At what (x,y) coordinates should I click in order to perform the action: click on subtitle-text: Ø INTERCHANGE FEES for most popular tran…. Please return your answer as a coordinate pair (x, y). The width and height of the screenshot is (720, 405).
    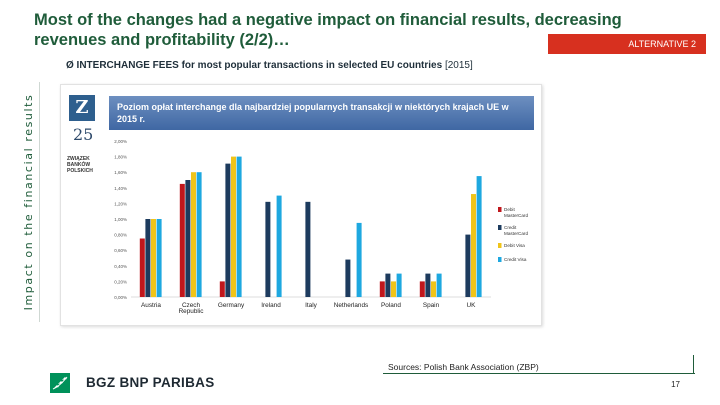
    Looking at the image, I should click on (254, 65).